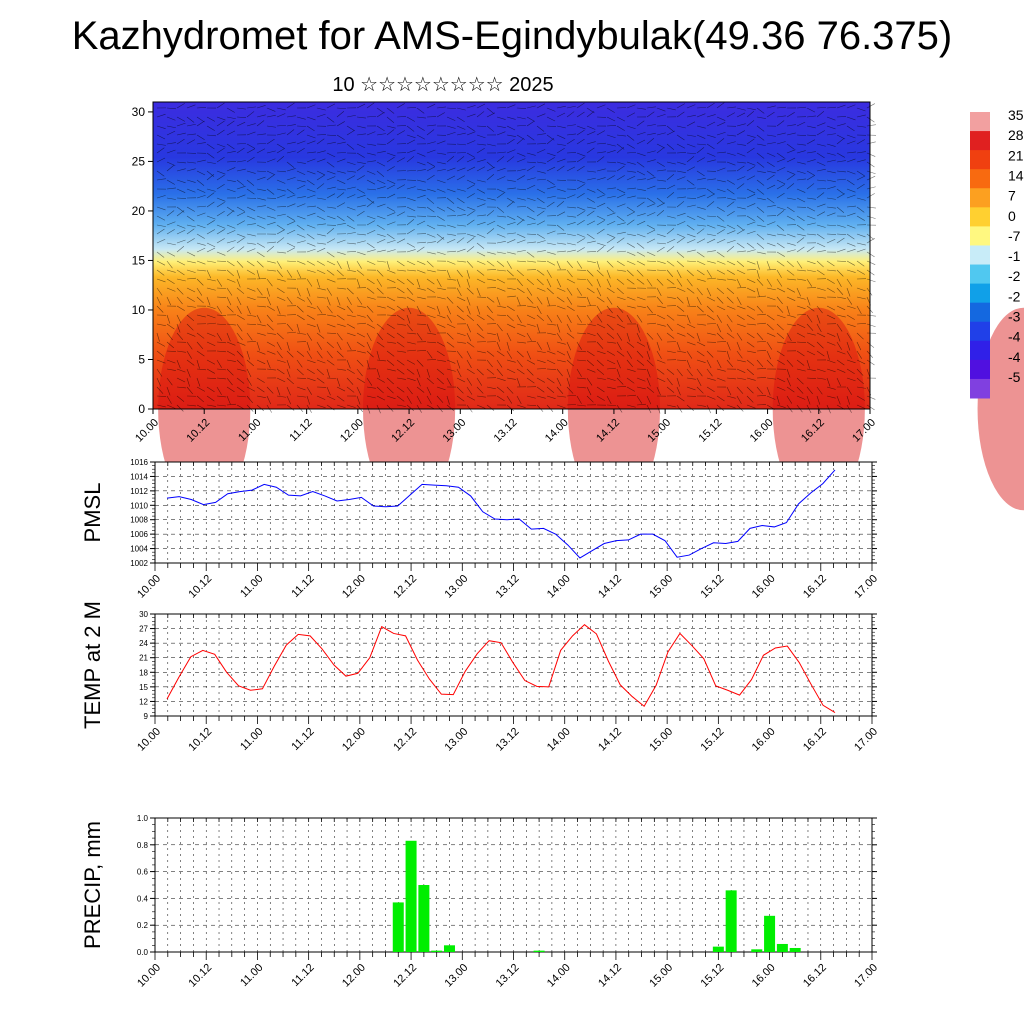  I want to click on y-tick-label: 0.4, so click(143, 898).